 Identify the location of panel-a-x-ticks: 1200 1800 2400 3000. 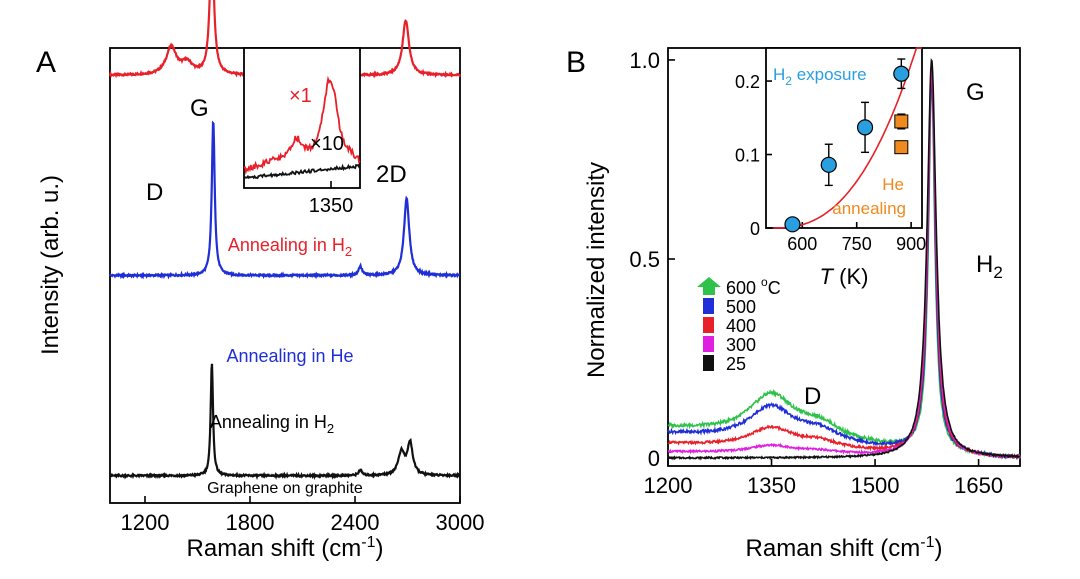
(303, 515).